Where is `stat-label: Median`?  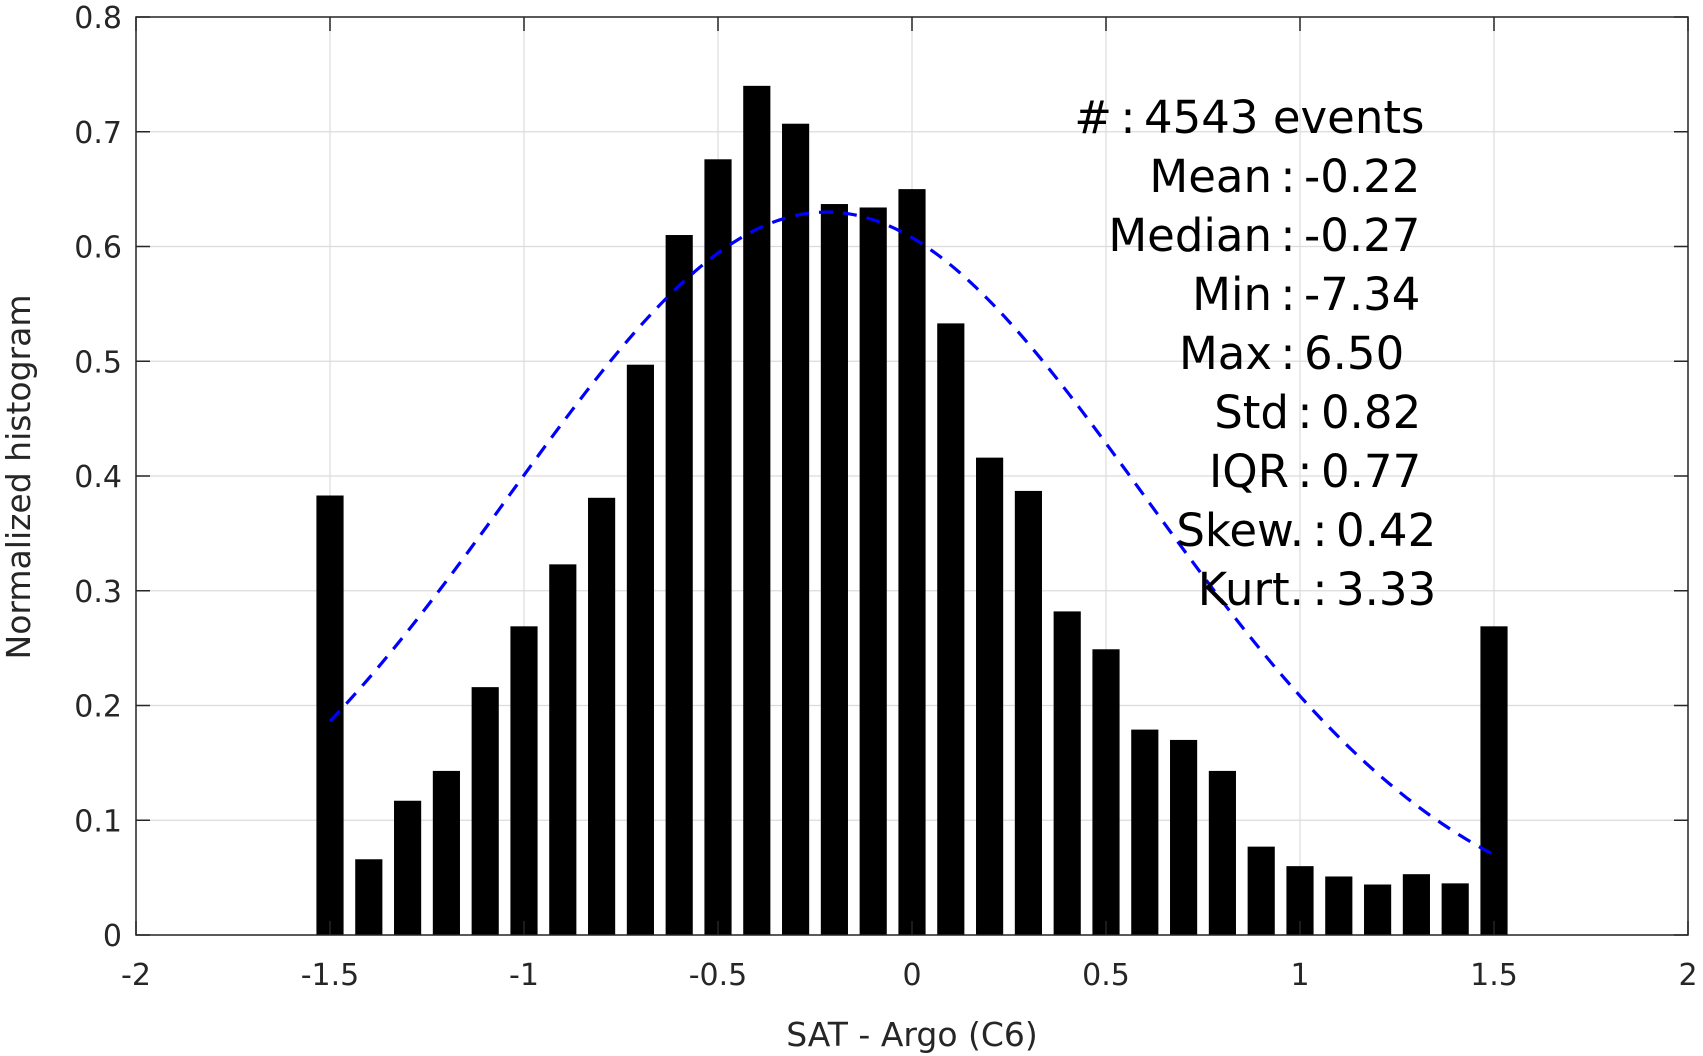
stat-label: Median is located at coordinates (1190, 235).